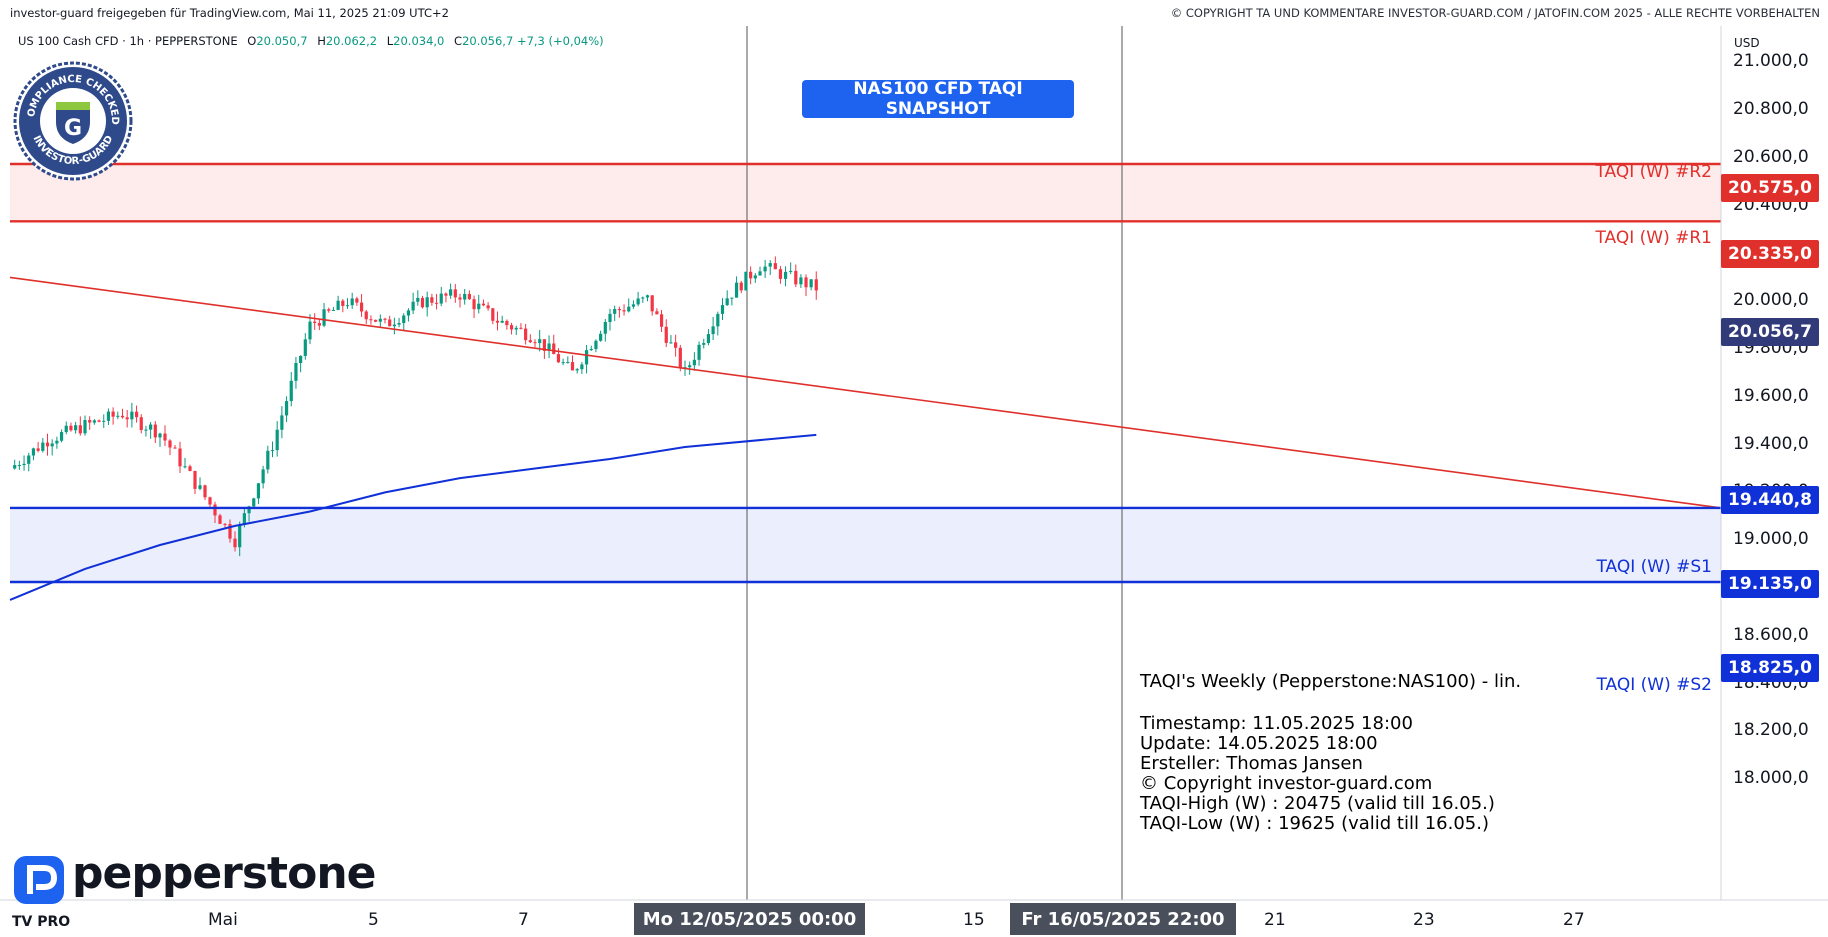 This screenshot has height=937, width=1828. I want to click on snapshot-title-button: NAS100 CFD TAQI SNAPSHOT, so click(938, 99).